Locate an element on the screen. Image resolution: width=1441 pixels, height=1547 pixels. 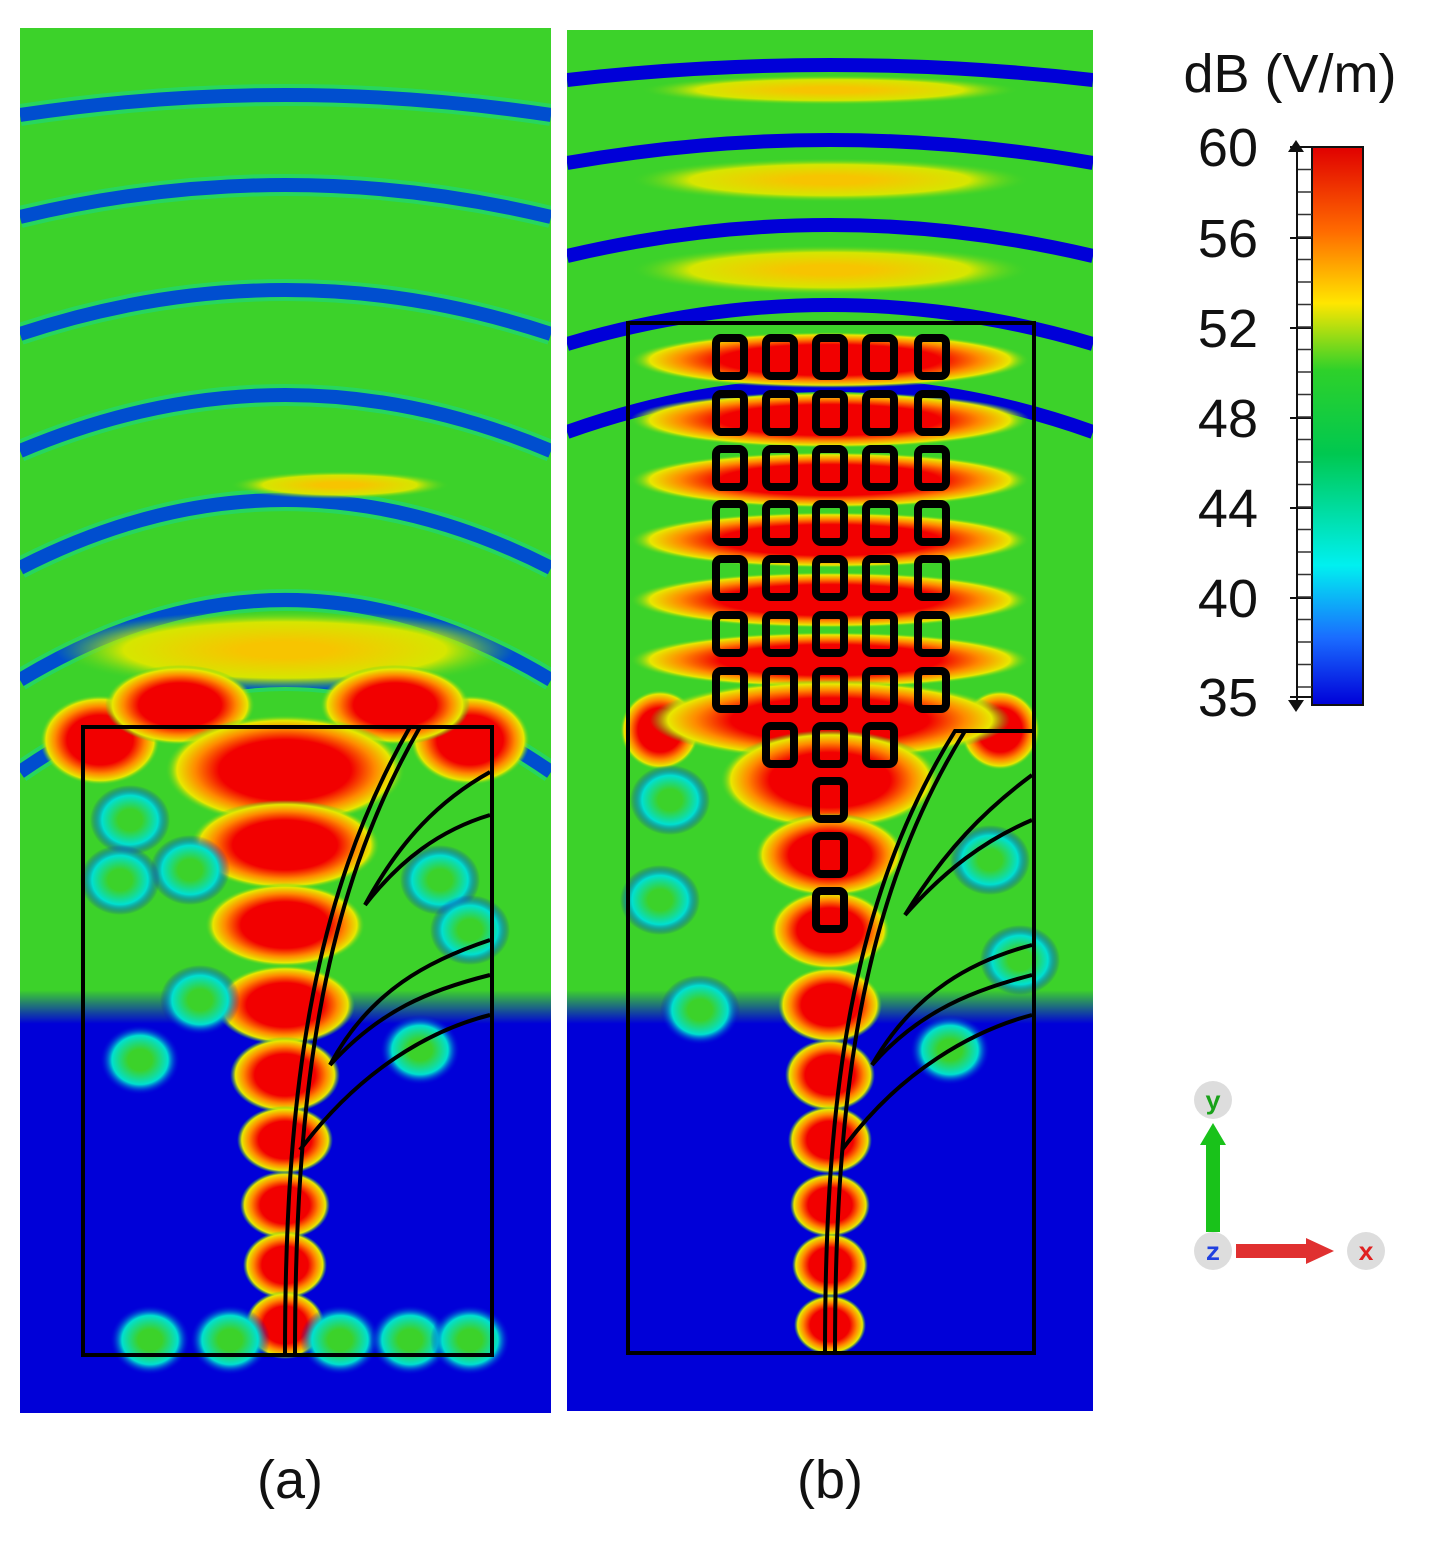
colorbar-title: dB (V/m) is located at coordinates (1289, 74).